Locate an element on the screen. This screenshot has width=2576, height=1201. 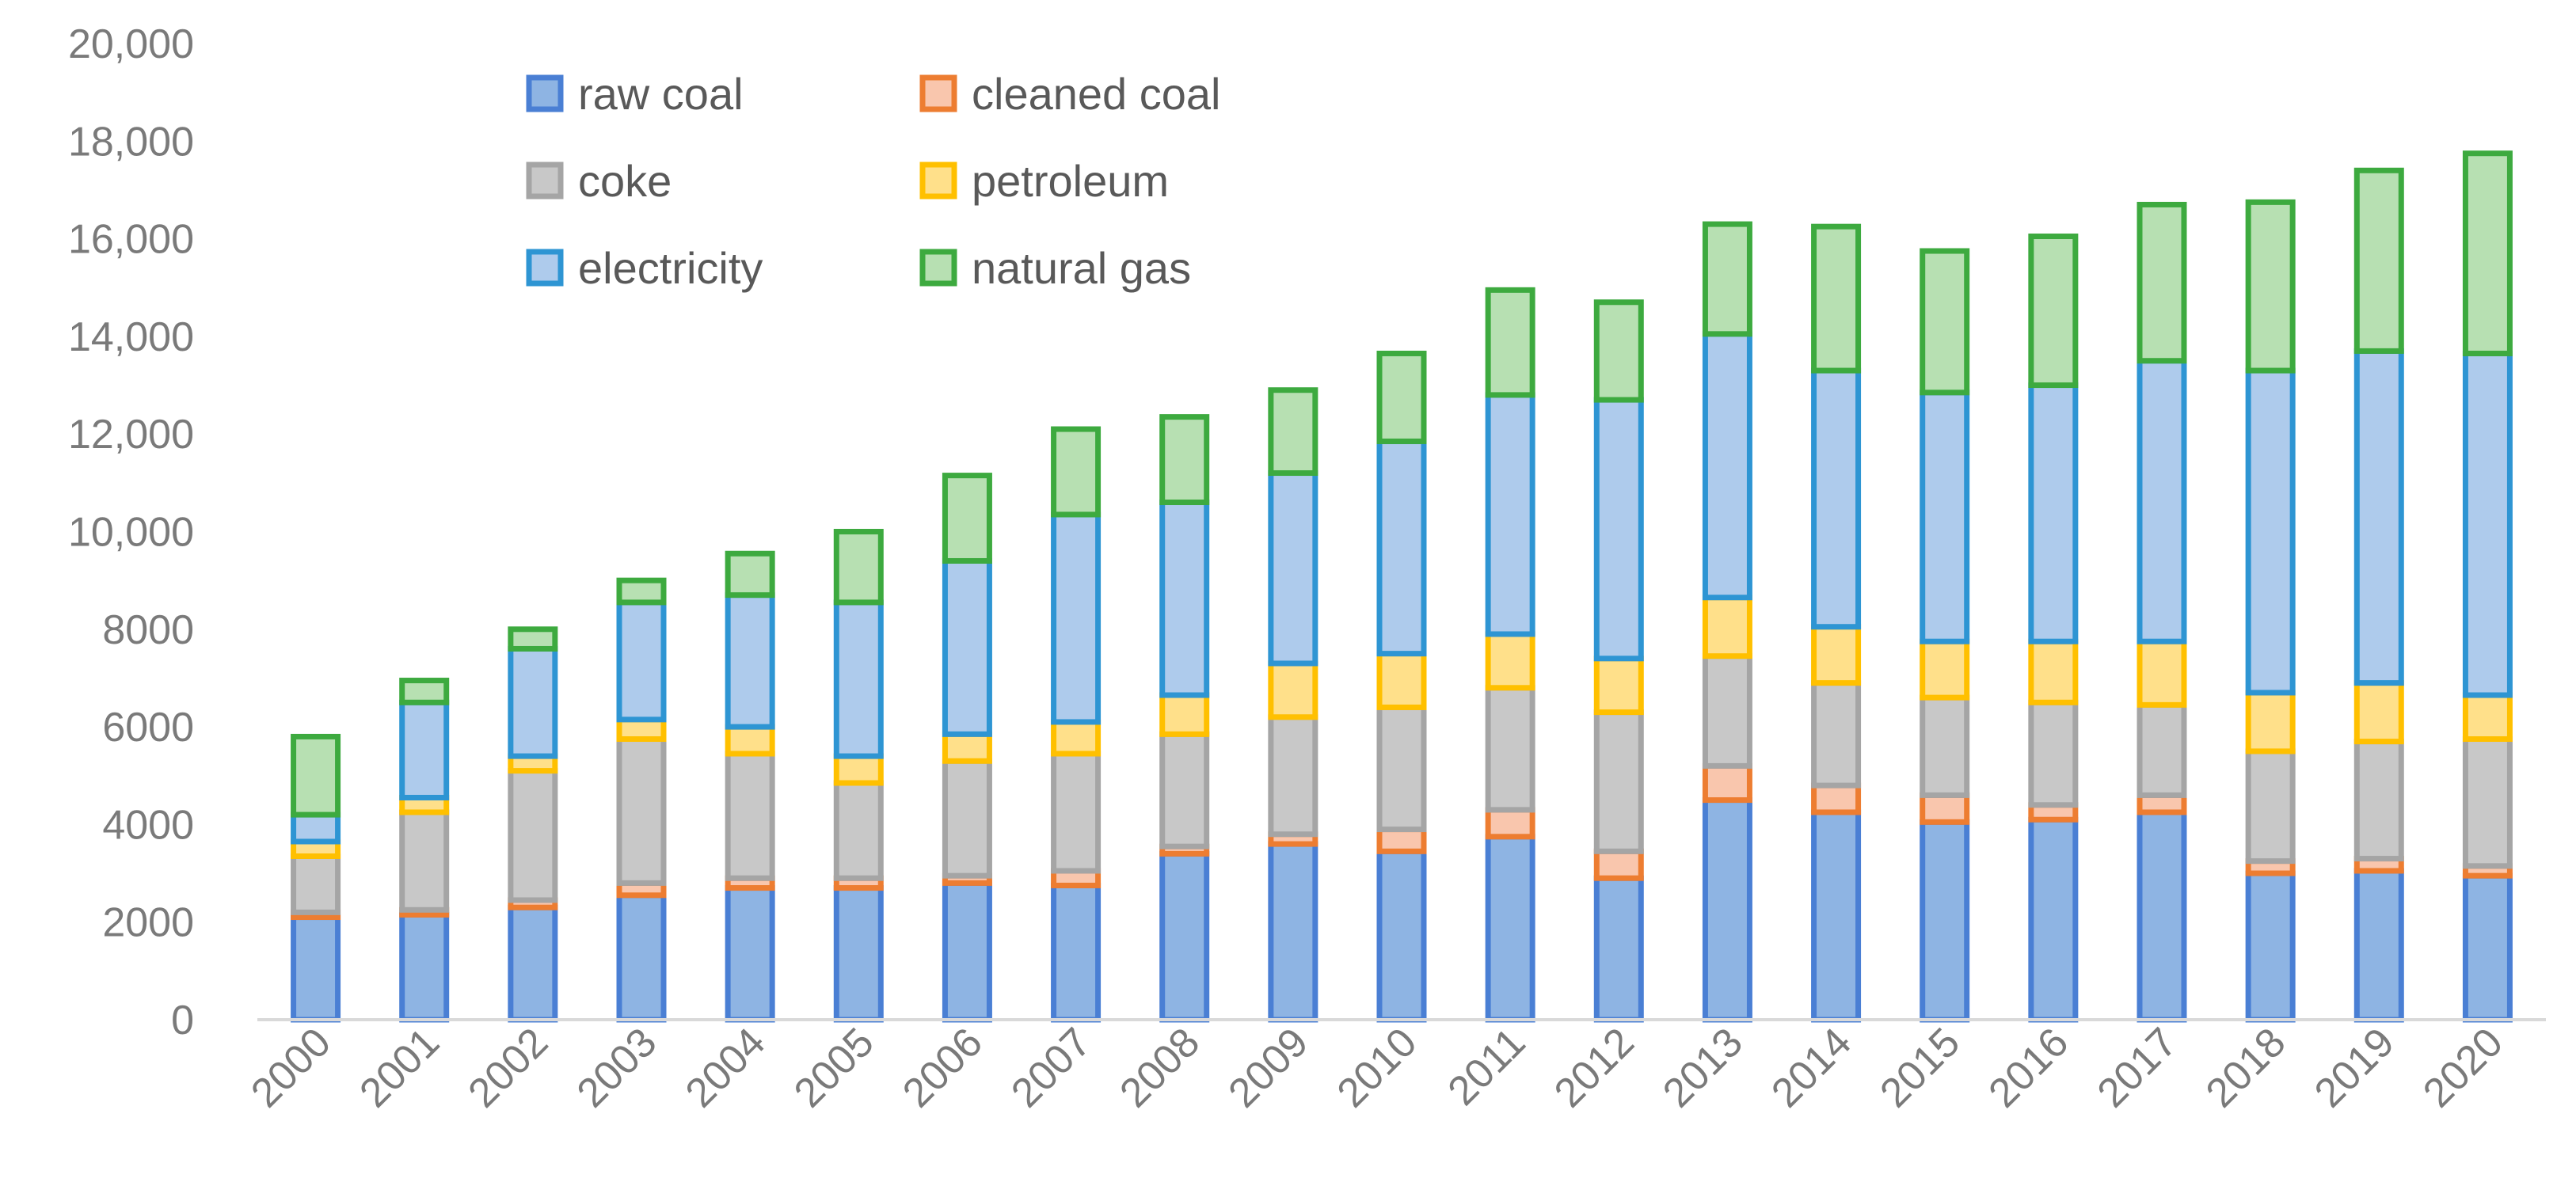
bar-stack-2003 is located at coordinates (641, 800).